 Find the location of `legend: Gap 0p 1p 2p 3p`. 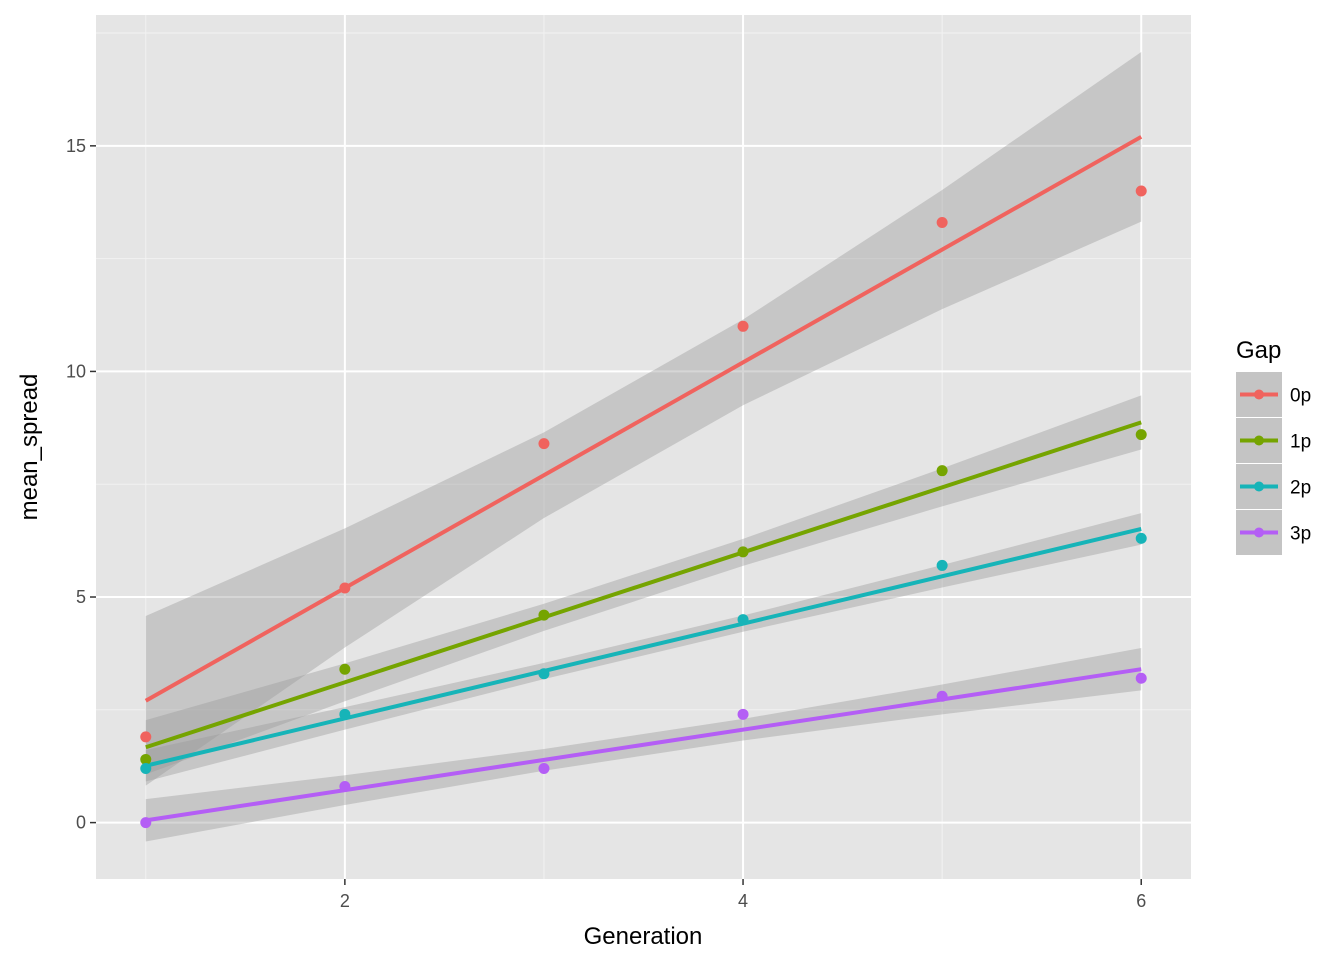

legend: Gap 0p 1p 2p 3p is located at coordinates (1273, 446).